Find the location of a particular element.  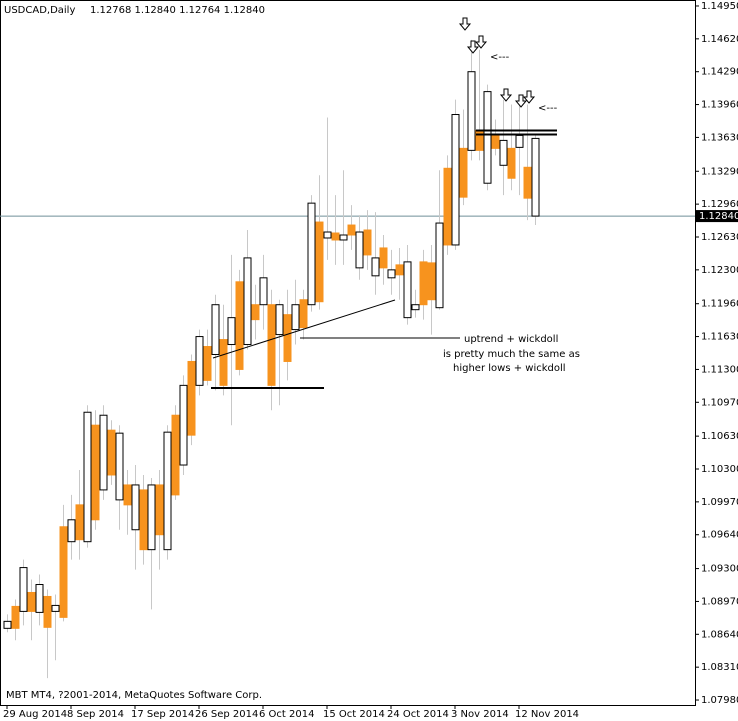

trend-line is located at coordinates (304, 329).